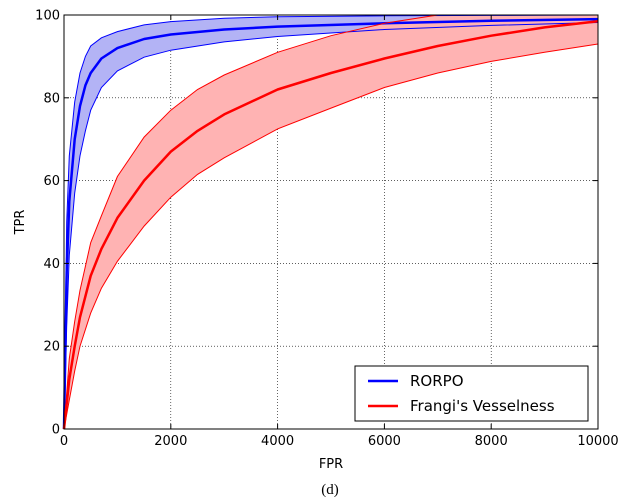  I want to click on y-axis-label: TPR, so click(20, 223).